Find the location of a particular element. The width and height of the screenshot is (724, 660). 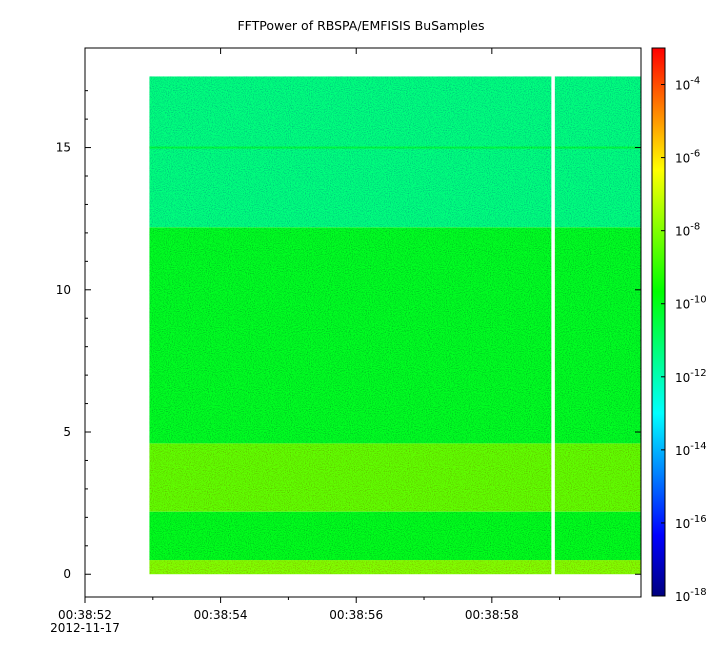

colorbar: 10⁻⁴ 10⁻⁶ 10⁻⁸ 10⁻¹⁰ 10⁻¹² 10⁻¹⁴ 10⁻¹⁶ 10⁻¹⁸ is located at coordinates (679, 325).